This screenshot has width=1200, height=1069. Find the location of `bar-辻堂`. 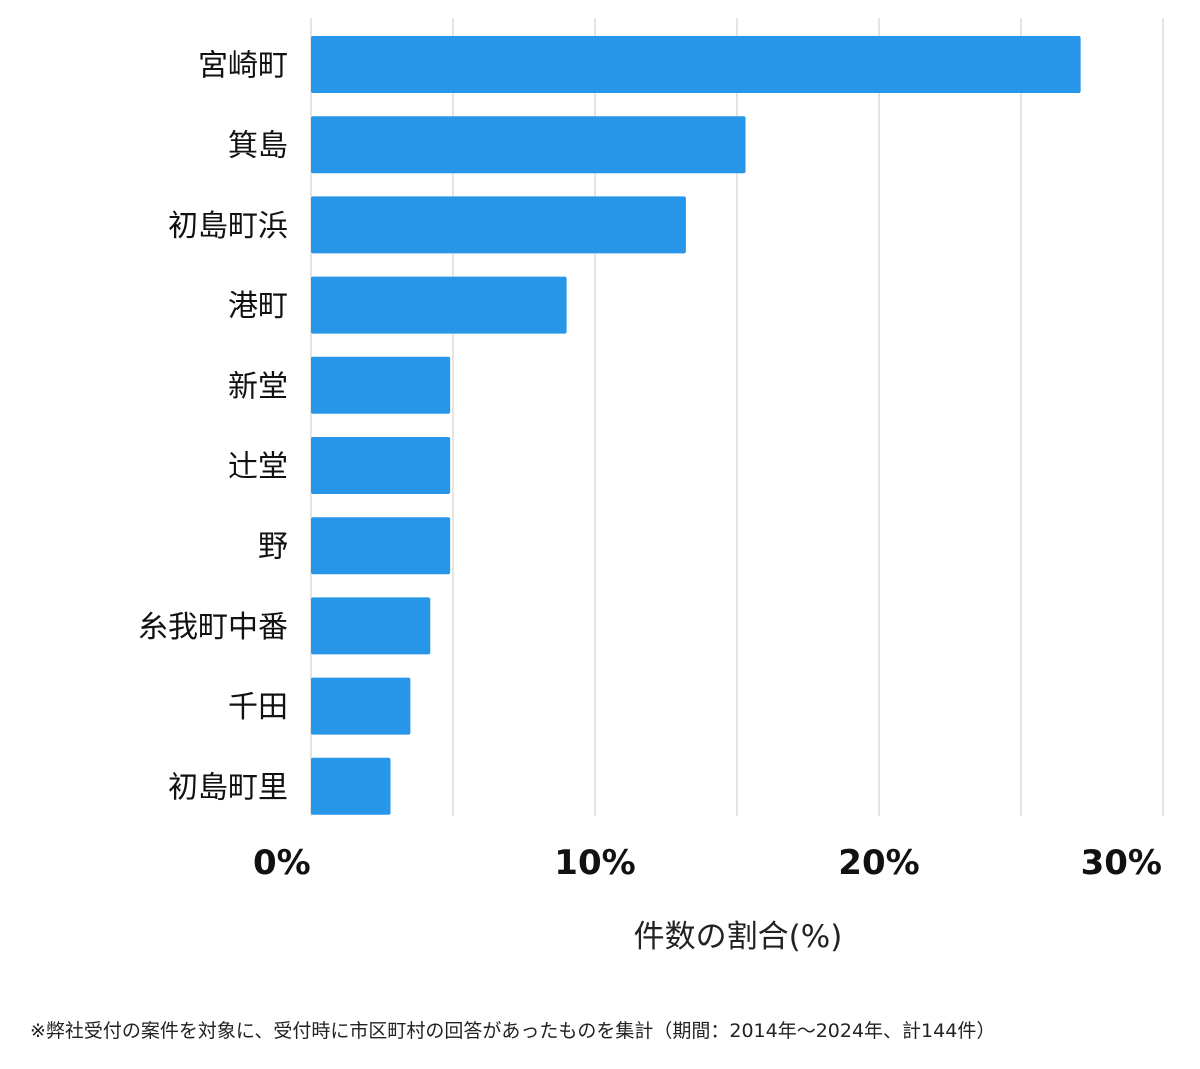

bar-辻堂 is located at coordinates (381, 465).